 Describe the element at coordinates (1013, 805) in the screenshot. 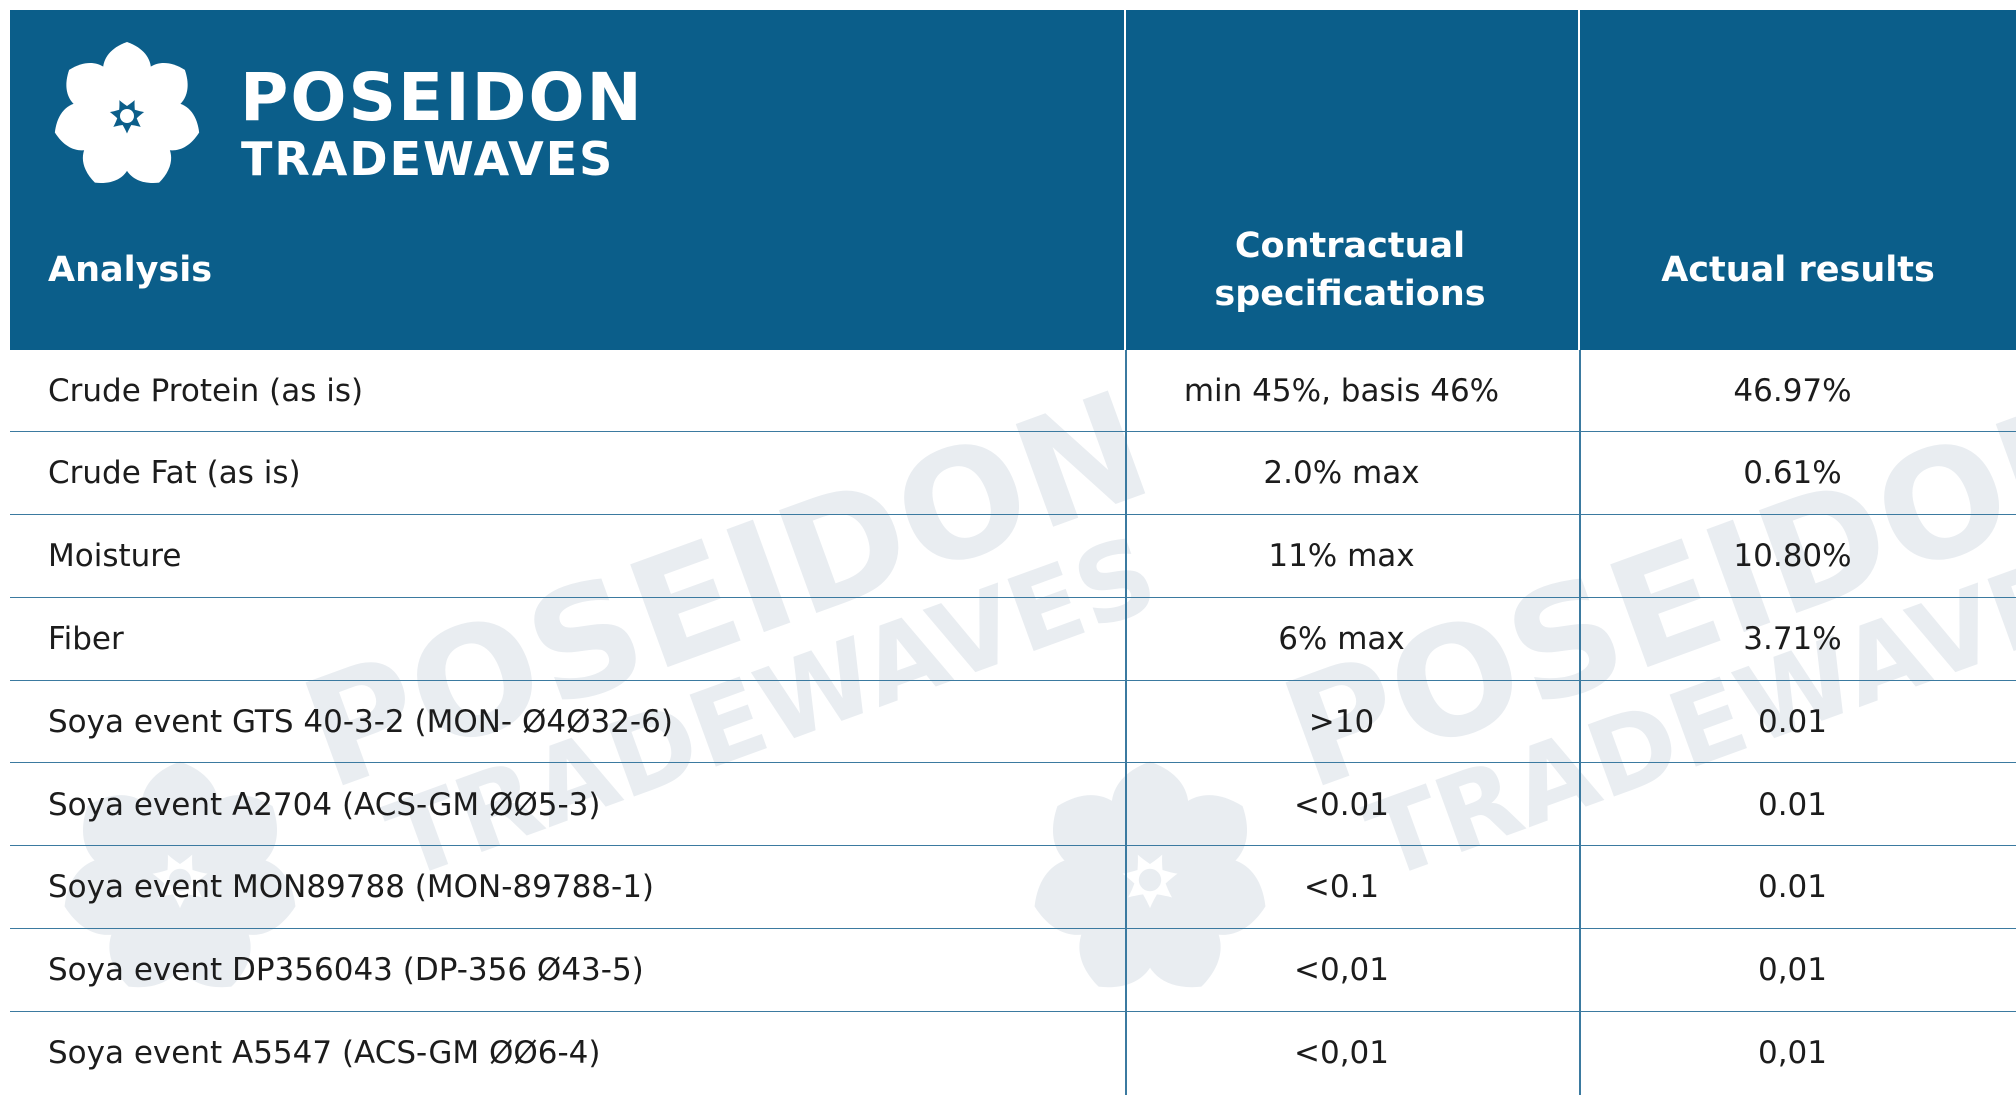

I see `table-row: Soya event A2704 (ACS-GM ØØ5-3) <0.01 0.01` at that location.